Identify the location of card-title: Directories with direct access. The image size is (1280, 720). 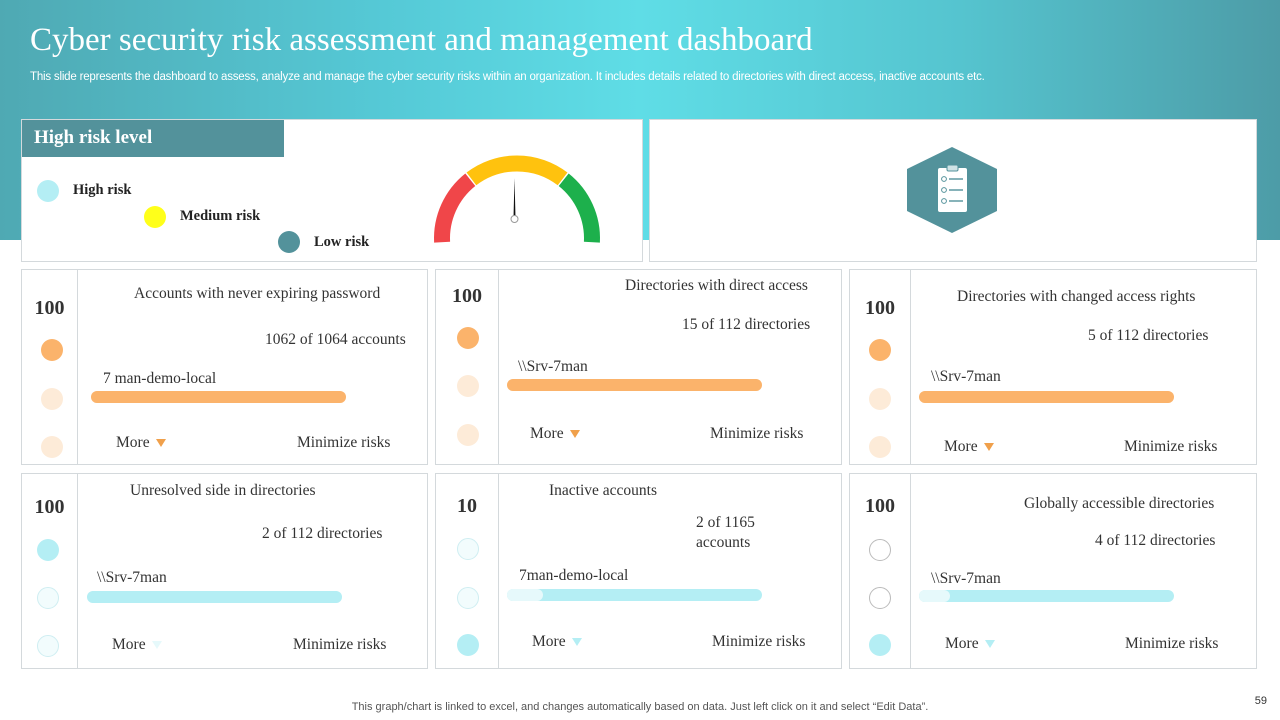
(716, 285).